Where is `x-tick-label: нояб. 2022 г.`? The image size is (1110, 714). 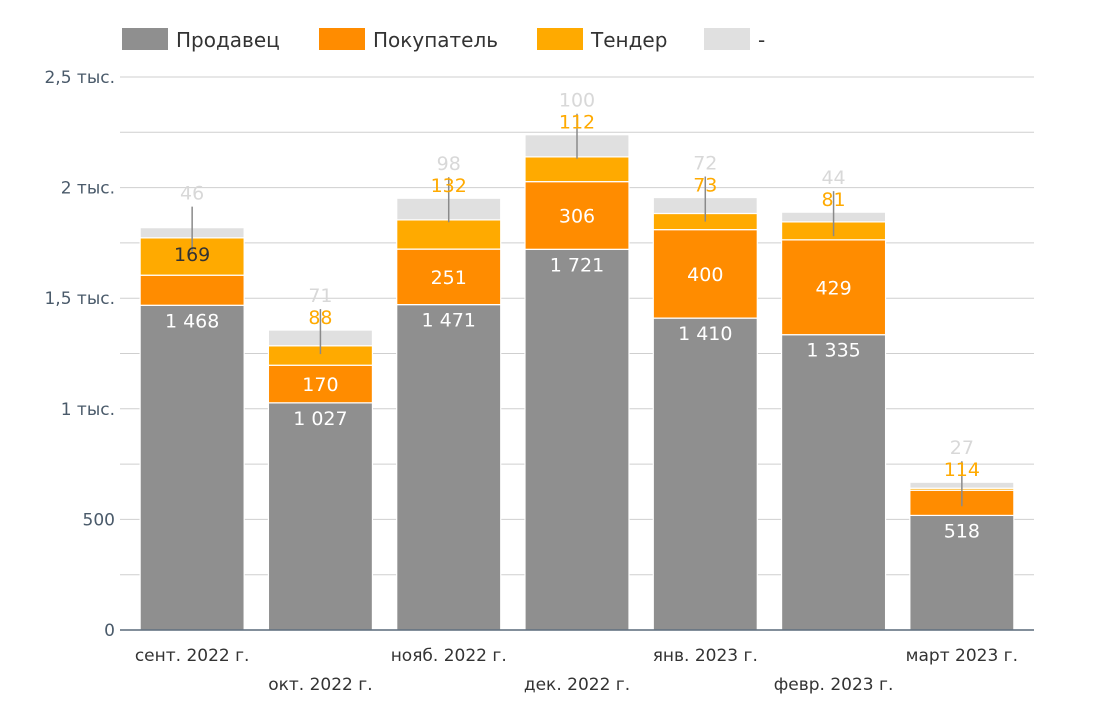 x-tick-label: нояб. 2022 г. is located at coordinates (449, 656).